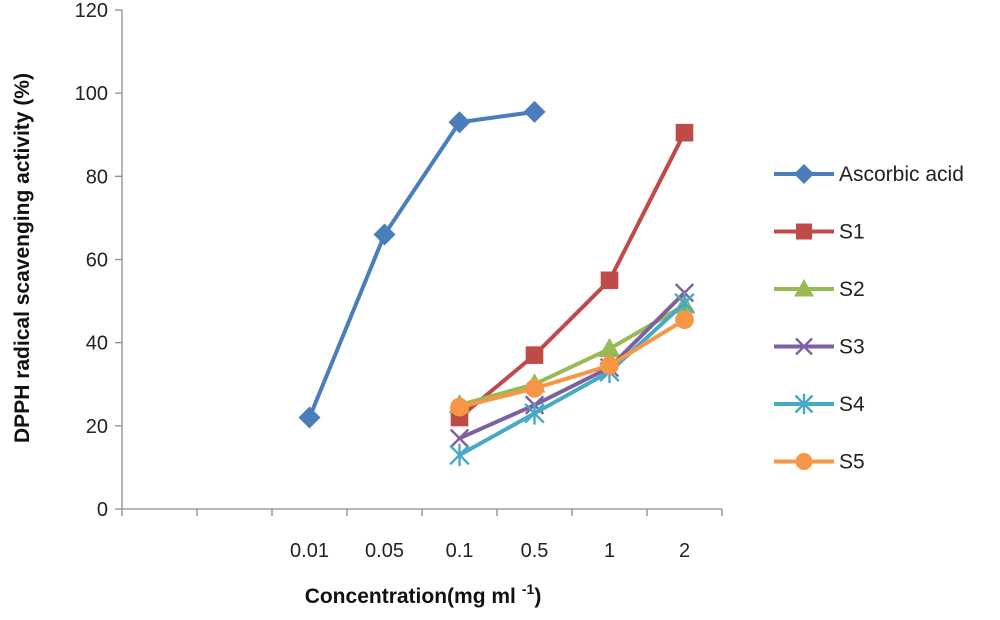 The image size is (1000, 620). I want to click on series-line-s1, so click(572, 275).